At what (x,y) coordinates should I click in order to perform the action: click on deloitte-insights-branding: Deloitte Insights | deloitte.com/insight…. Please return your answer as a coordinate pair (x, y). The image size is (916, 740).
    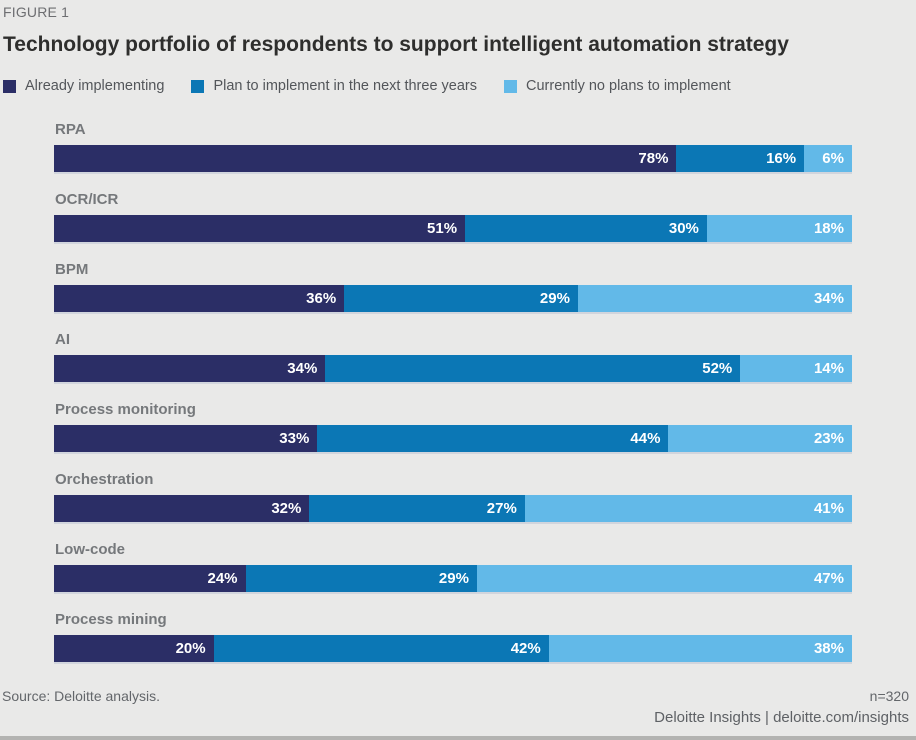
    Looking at the image, I should click on (781, 717).